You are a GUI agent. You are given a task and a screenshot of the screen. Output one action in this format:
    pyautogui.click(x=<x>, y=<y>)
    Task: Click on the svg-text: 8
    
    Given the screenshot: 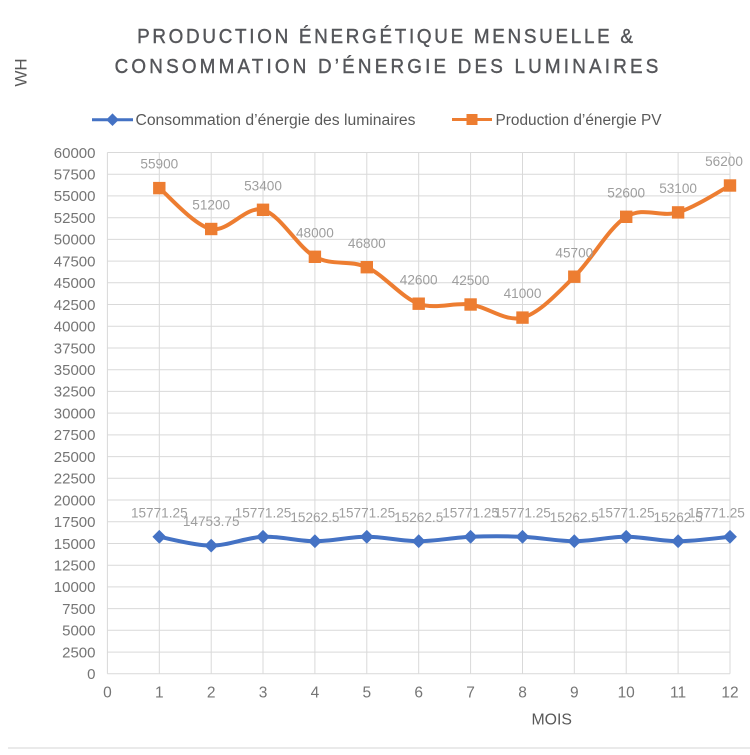 What is the action you would take?
    pyautogui.click(x=522, y=692)
    